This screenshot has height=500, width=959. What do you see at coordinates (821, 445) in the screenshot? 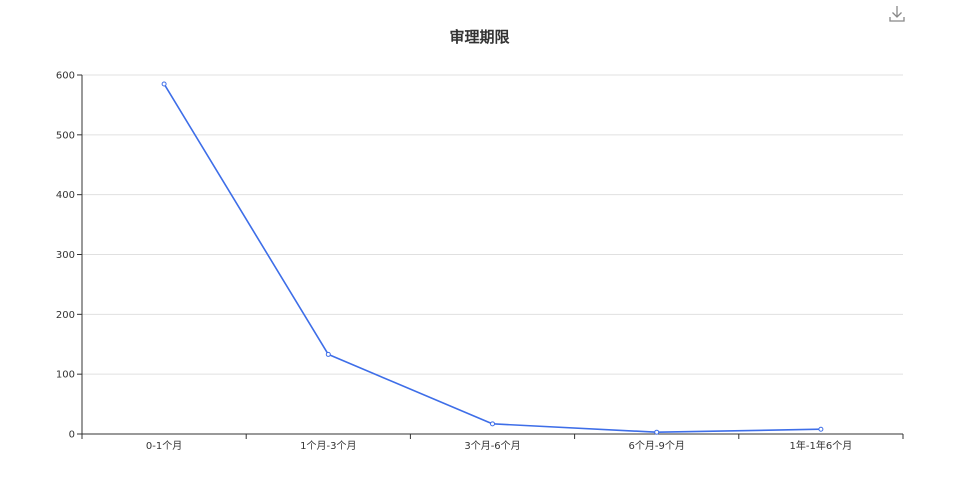
I see `x-tick-label: 1年-1年6个月` at bounding box center [821, 445].